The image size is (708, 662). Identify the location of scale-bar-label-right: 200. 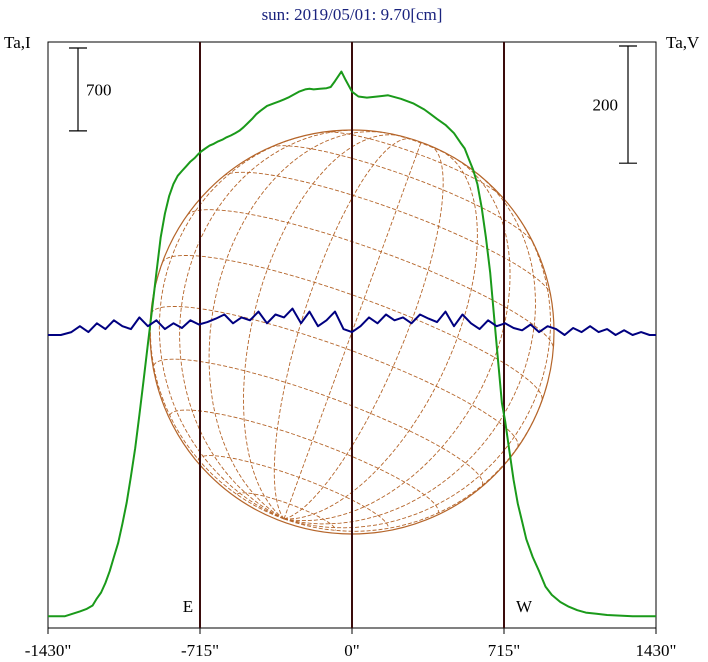
(606, 105).